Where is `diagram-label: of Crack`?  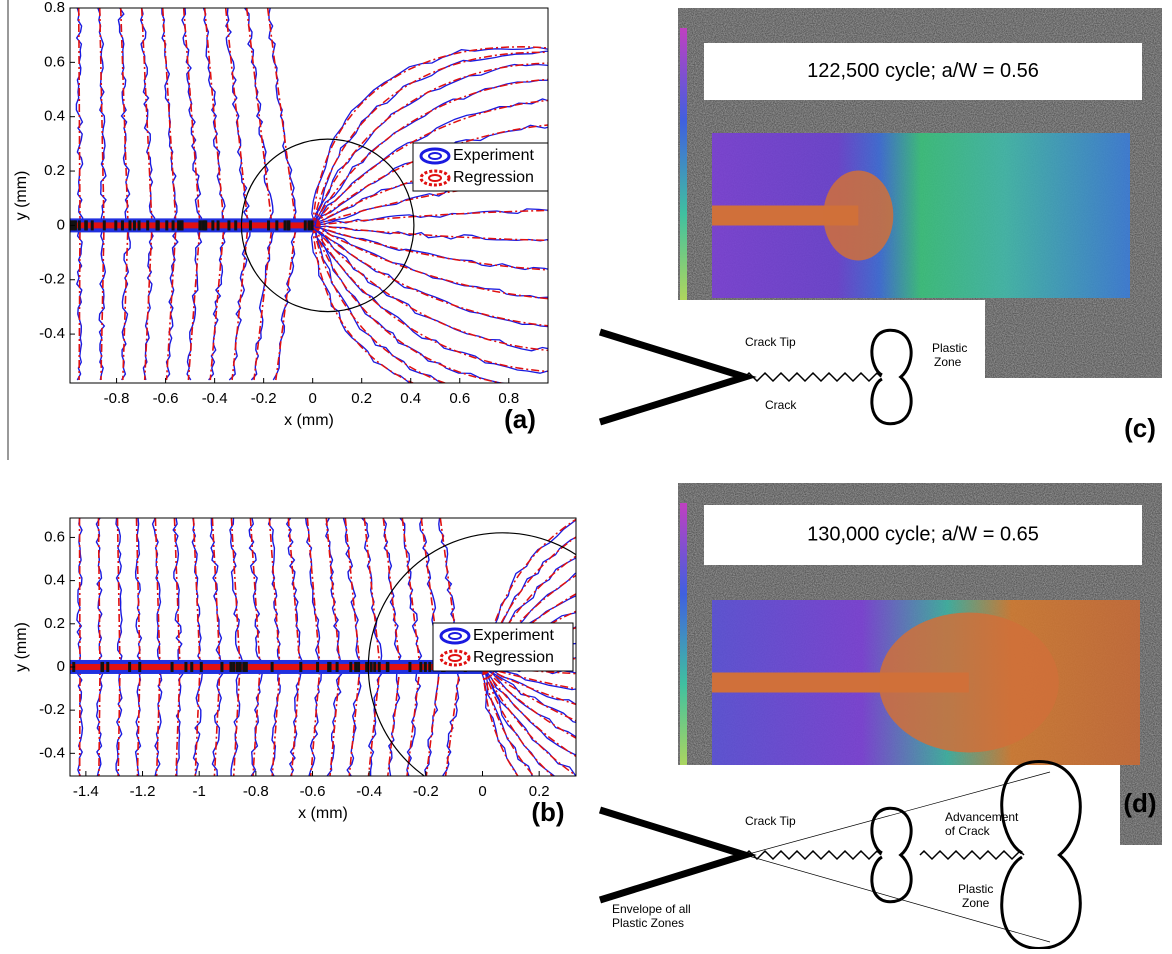
diagram-label: of Crack is located at coordinates (968, 831).